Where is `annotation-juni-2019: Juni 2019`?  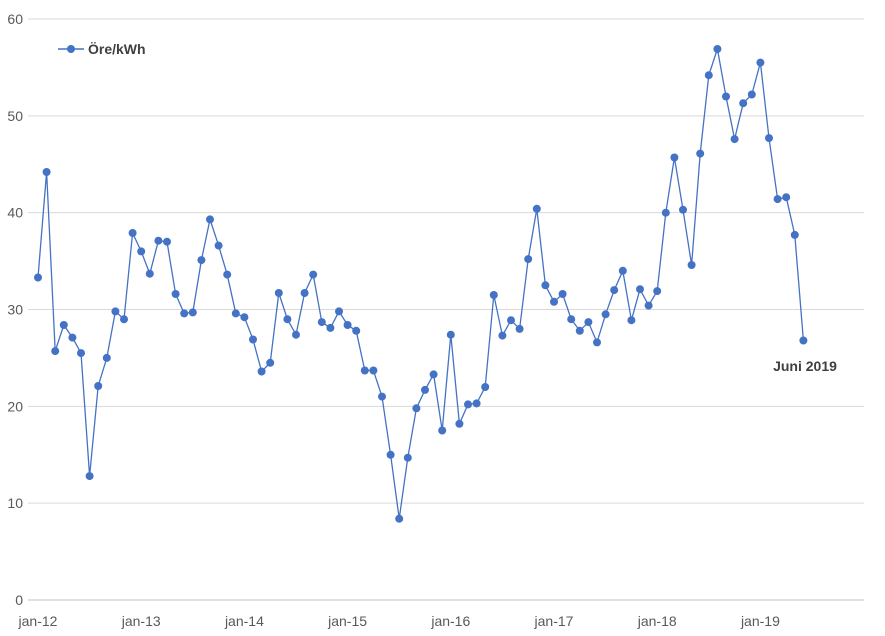 annotation-juni-2019: Juni 2019 is located at coordinates (805, 366).